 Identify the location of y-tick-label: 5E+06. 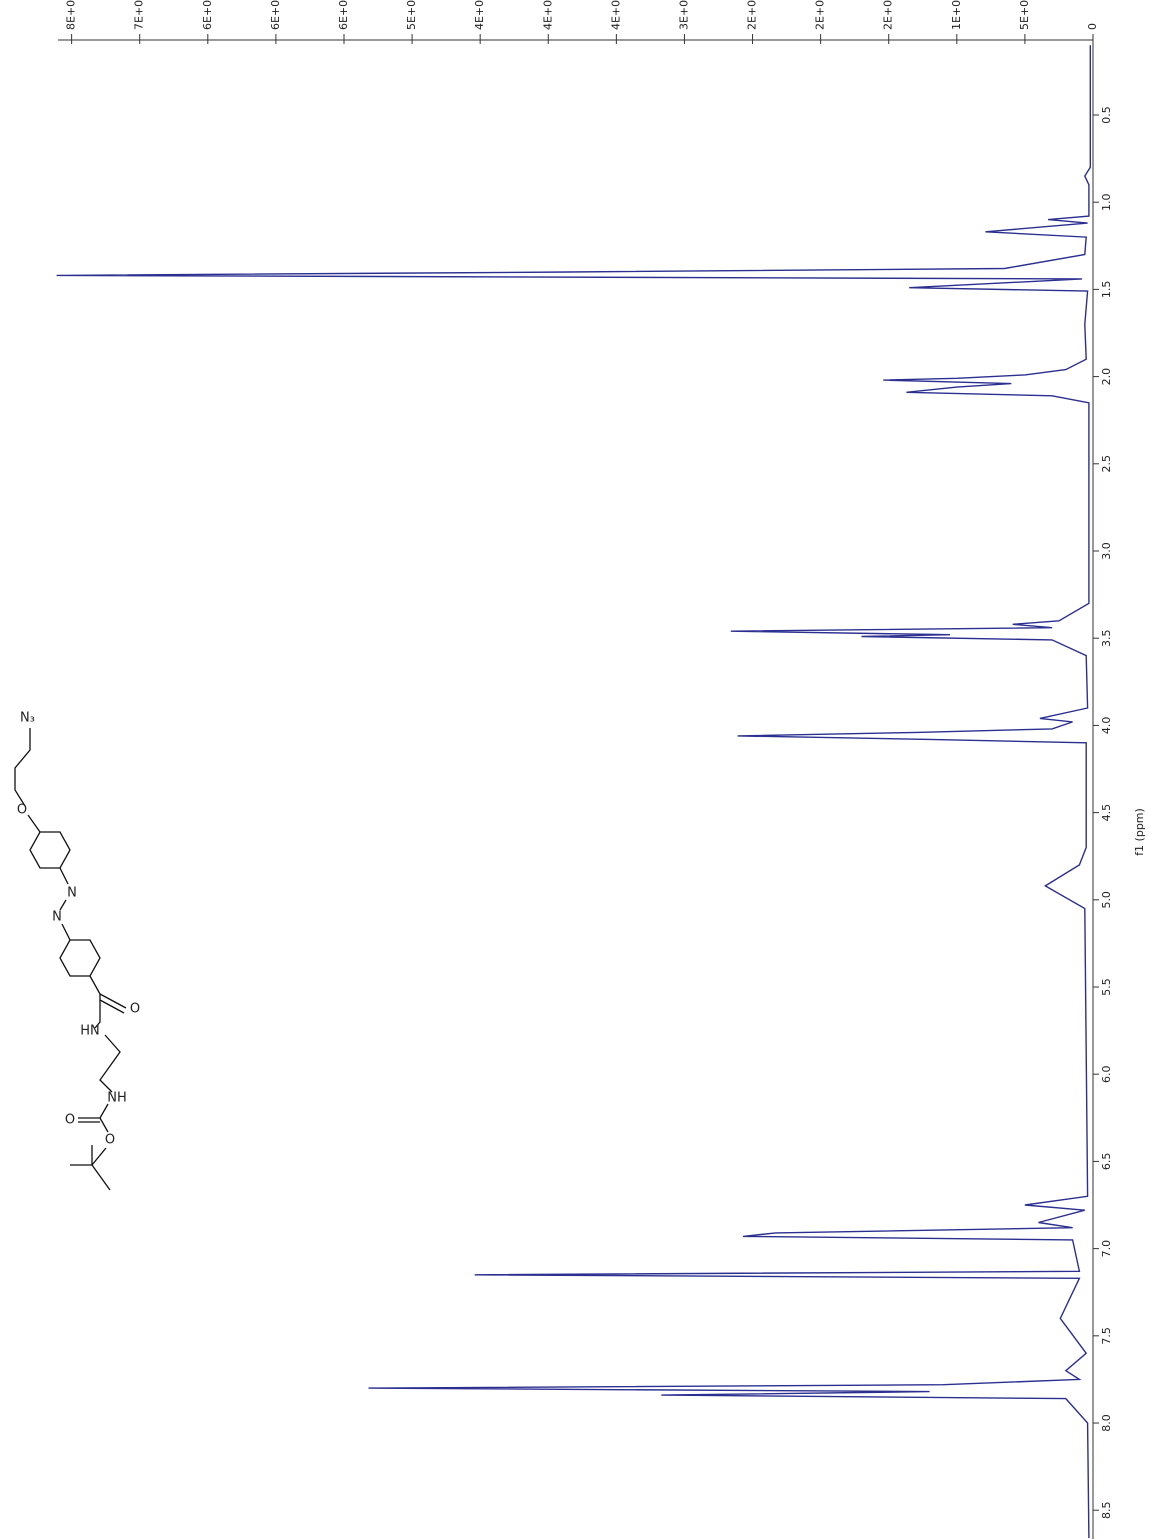
(1024, 15).